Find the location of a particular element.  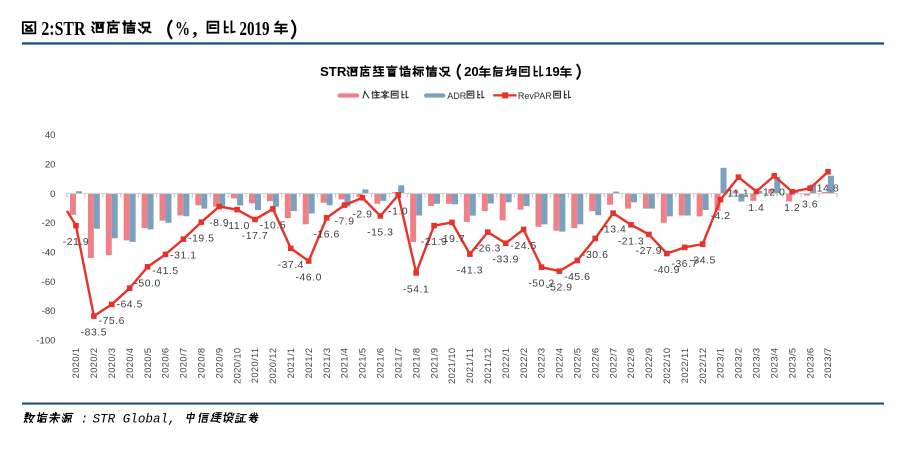

svg-text: -80 is located at coordinates (49, 311).